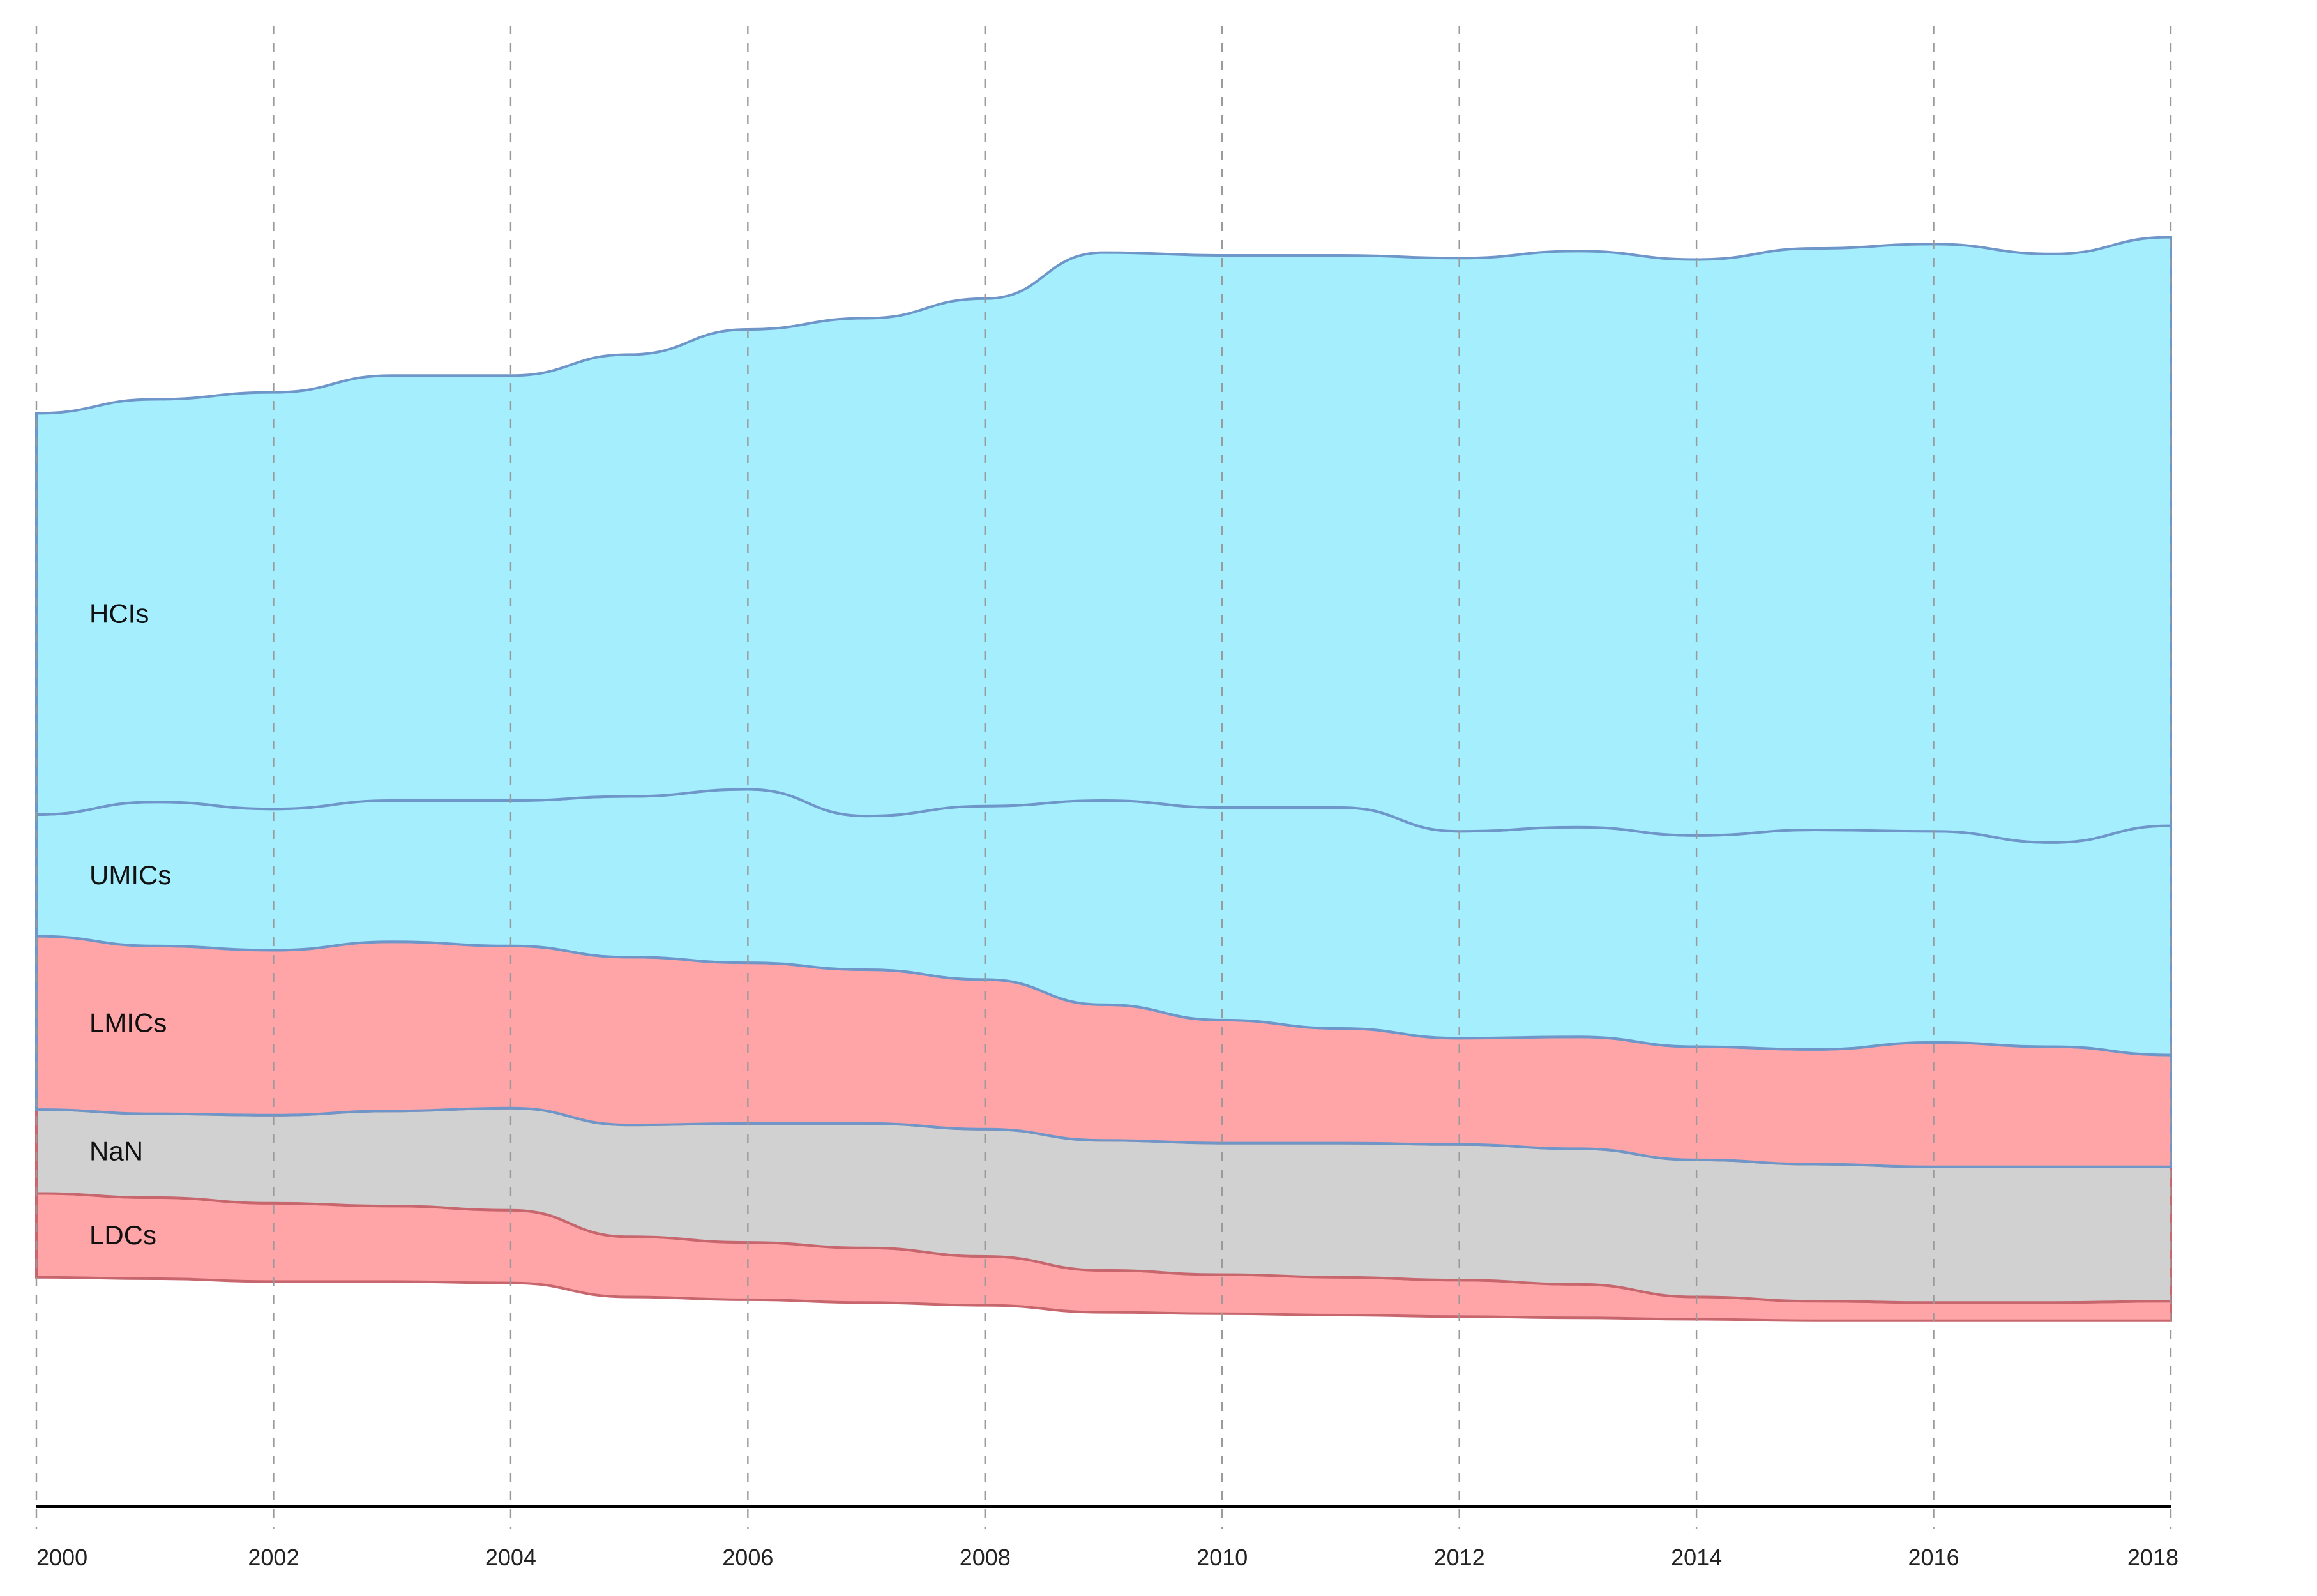 The height and width of the screenshot is (1596, 2317). Describe the element at coordinates (119, 614) in the screenshot. I see `series-label-hcis: HCIs` at that location.